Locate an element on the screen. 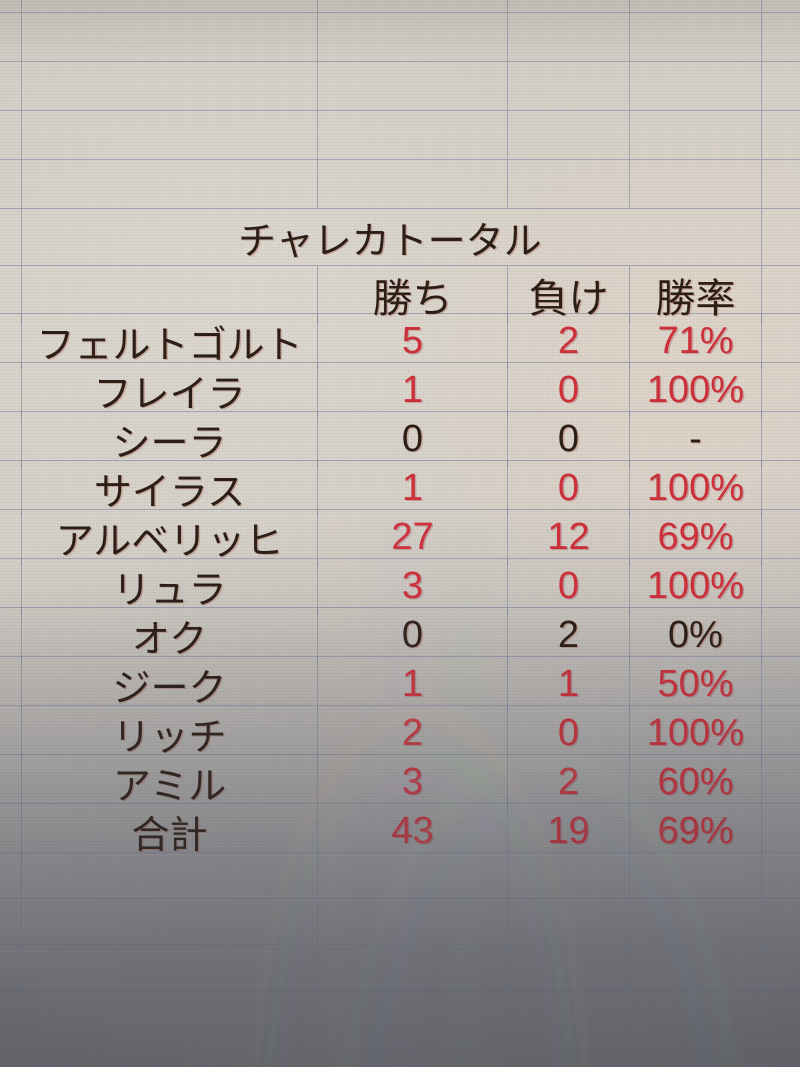  row-losses-cell: 19 is located at coordinates (569, 831).